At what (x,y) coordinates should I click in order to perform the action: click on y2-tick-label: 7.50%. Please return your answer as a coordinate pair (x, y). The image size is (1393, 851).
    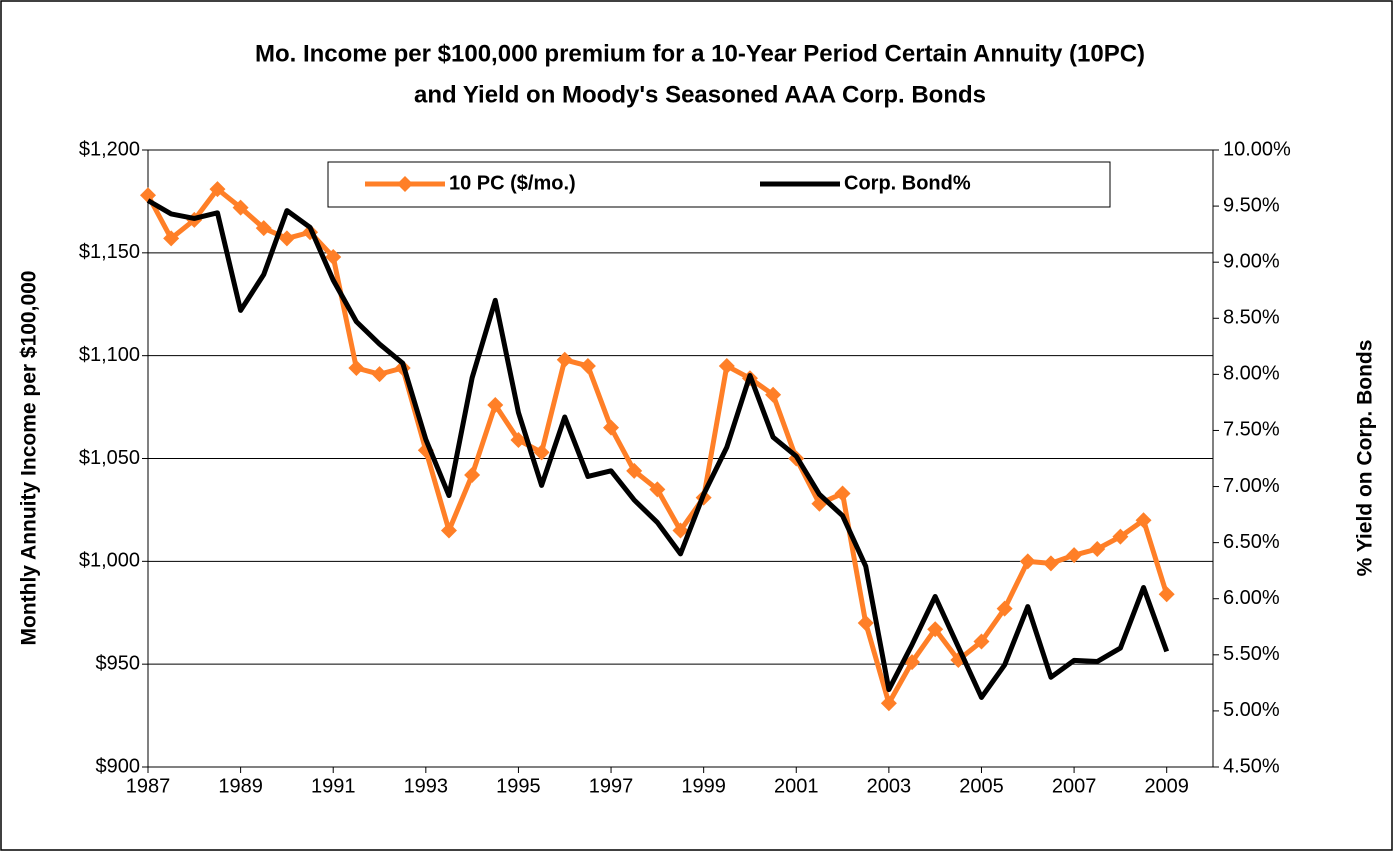
    Looking at the image, I should click on (1251, 430).